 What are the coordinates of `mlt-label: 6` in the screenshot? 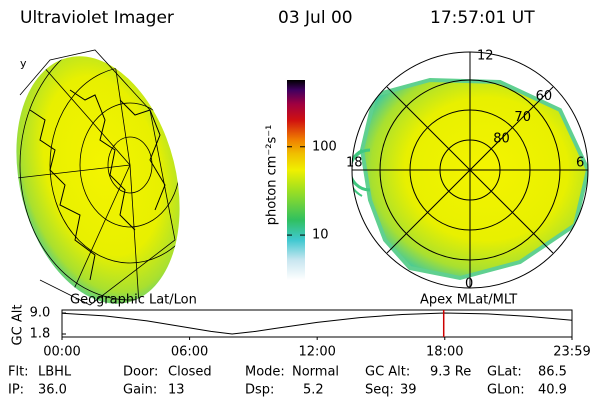 It's located at (580, 163).